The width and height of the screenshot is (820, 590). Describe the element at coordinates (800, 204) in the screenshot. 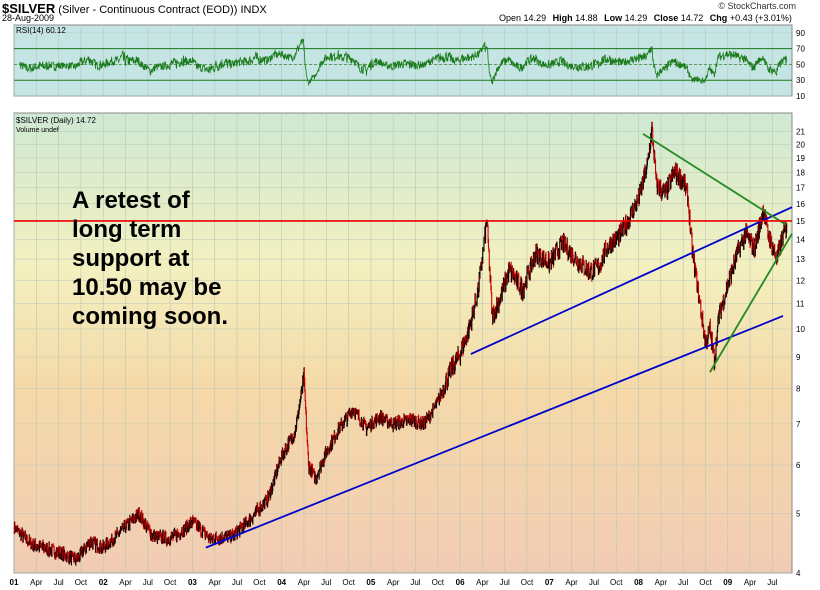

I see `price-tick-label: 16` at that location.